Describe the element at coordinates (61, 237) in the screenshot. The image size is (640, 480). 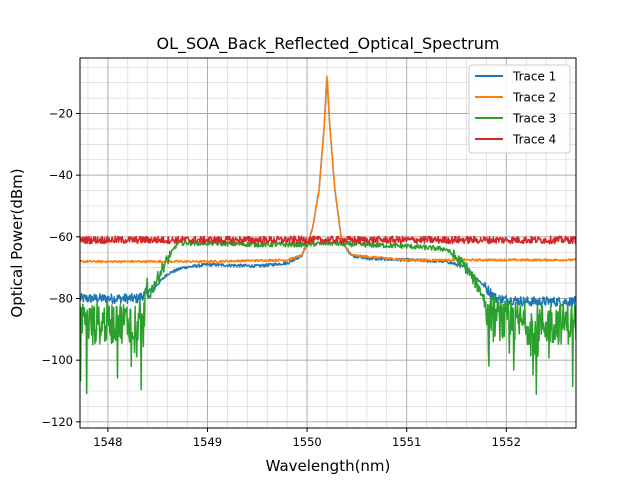
I see `y-tick-label: −60` at that location.